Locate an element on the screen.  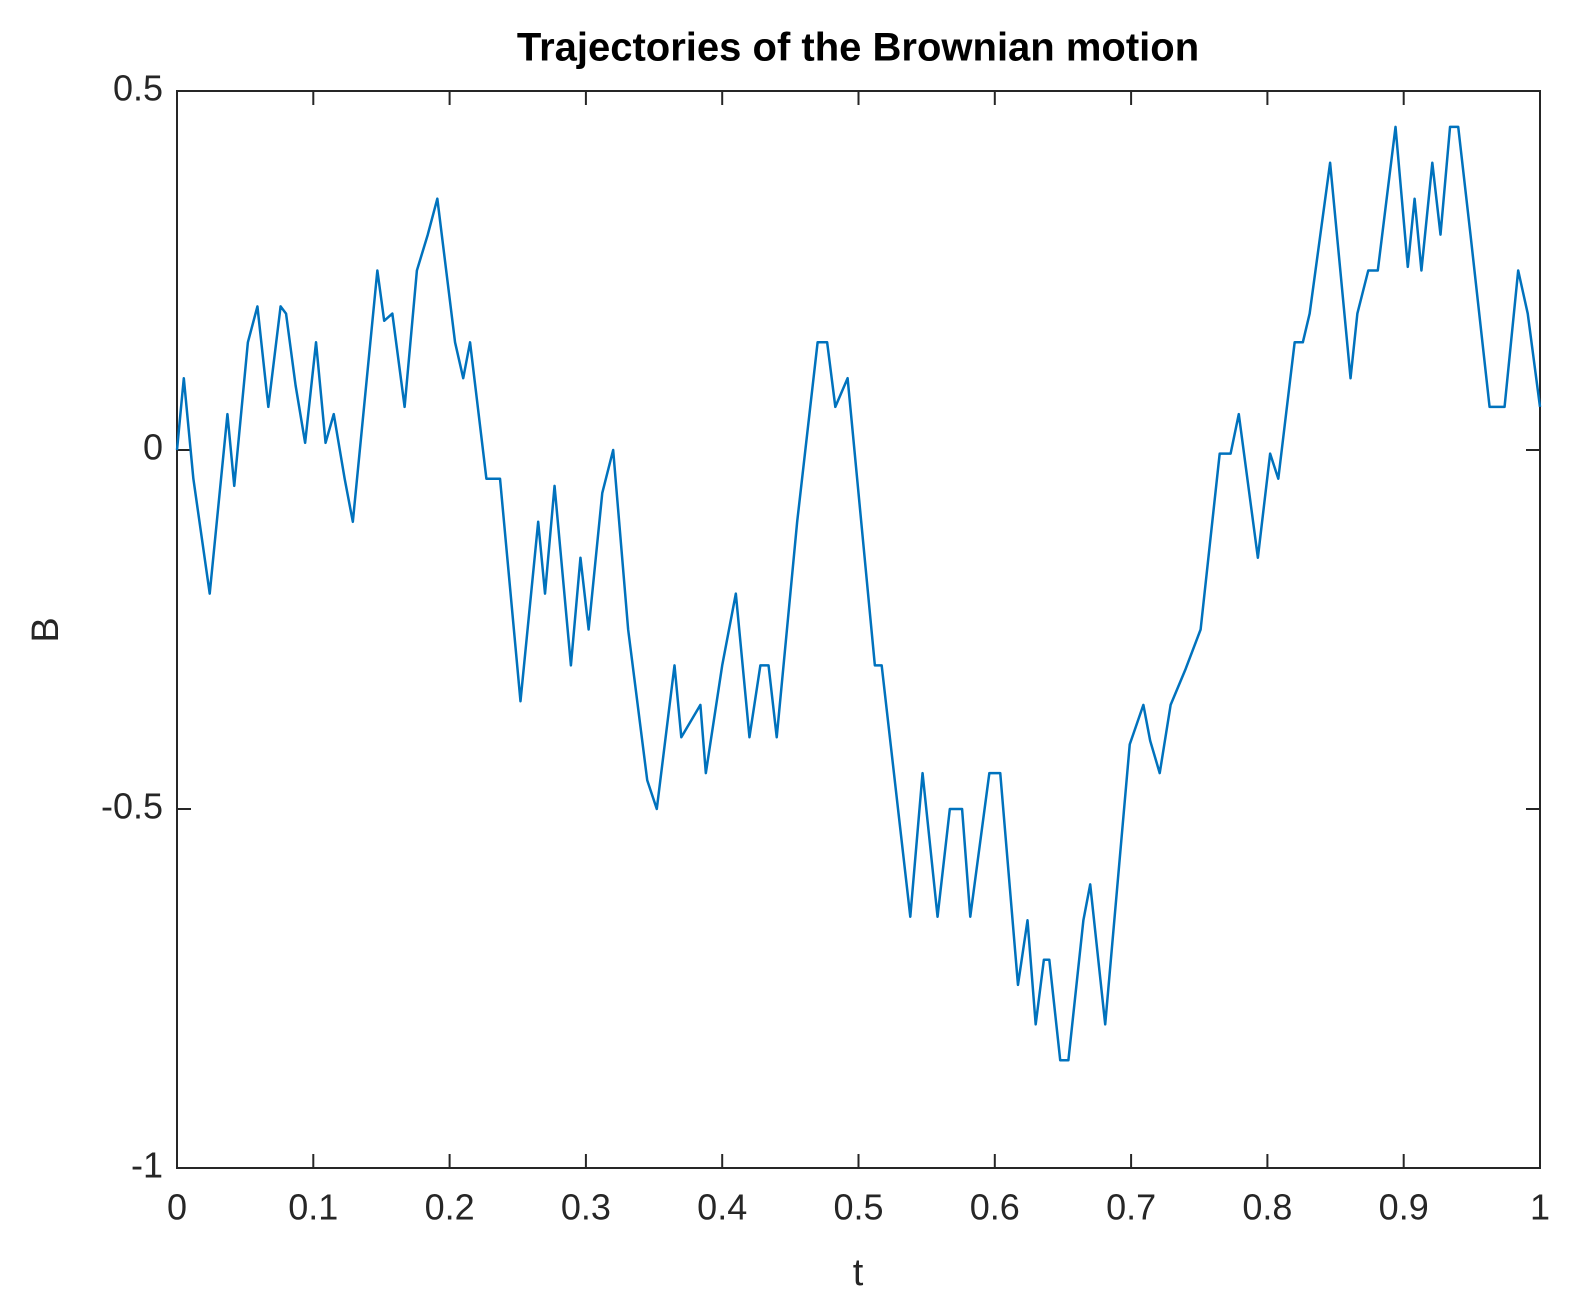
y-tick-label: -0.5 is located at coordinates (132, 806).